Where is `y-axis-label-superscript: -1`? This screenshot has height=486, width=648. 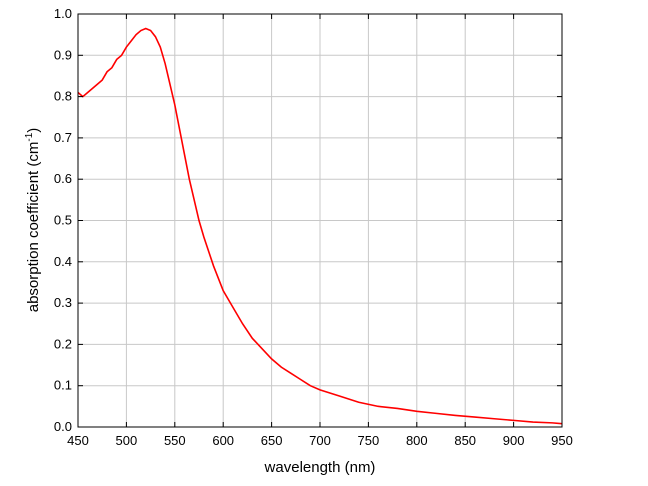 y-axis-label-superscript: -1 is located at coordinates (29, 136).